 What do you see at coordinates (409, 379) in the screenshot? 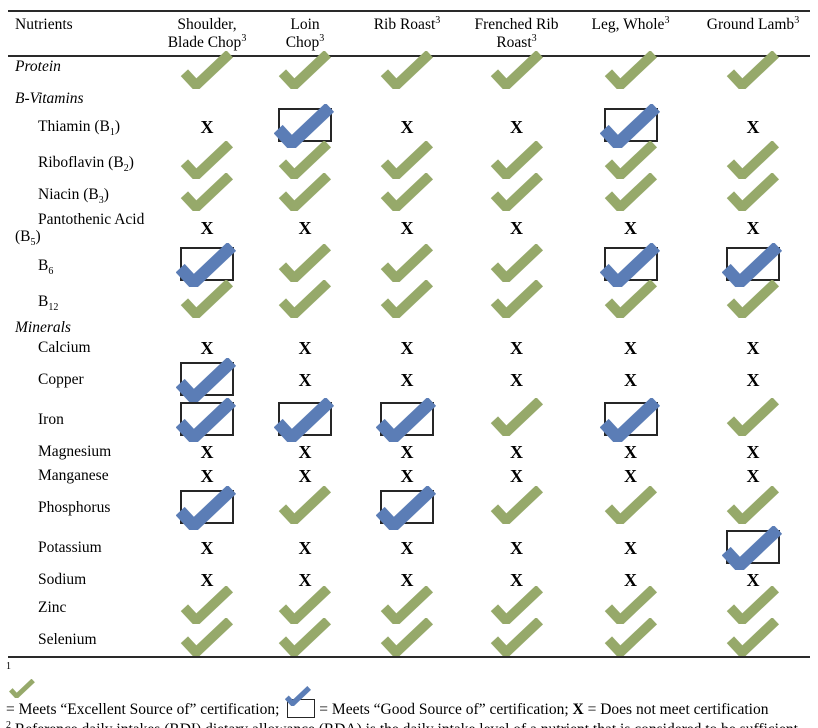
I see `table-row: Copper X X X X X` at bounding box center [409, 379].